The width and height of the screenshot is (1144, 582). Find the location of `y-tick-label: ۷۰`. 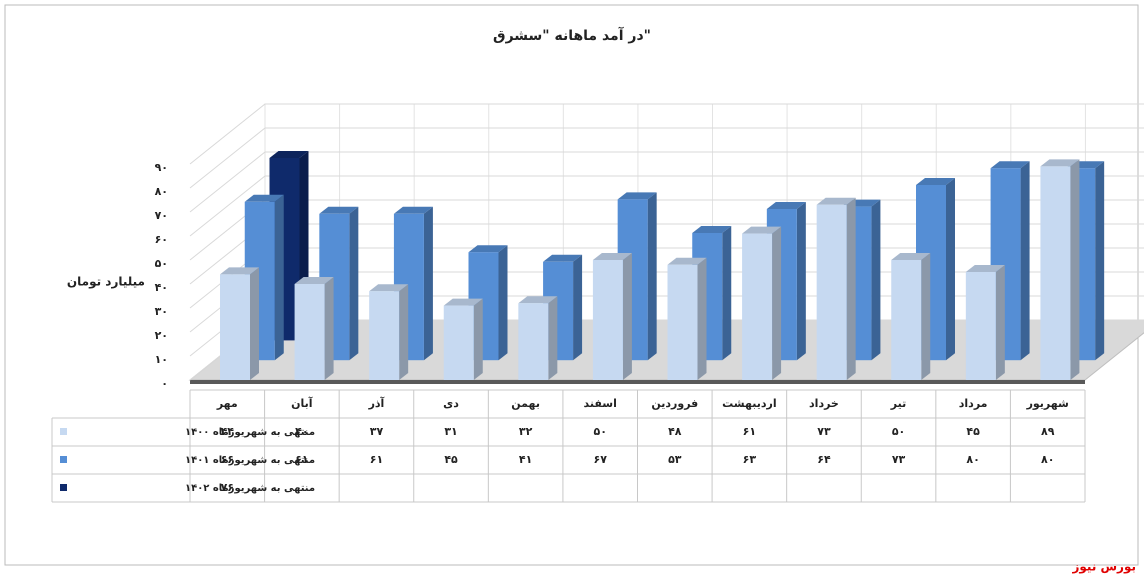

y-tick-label: ۷۰ is located at coordinates (161, 215).